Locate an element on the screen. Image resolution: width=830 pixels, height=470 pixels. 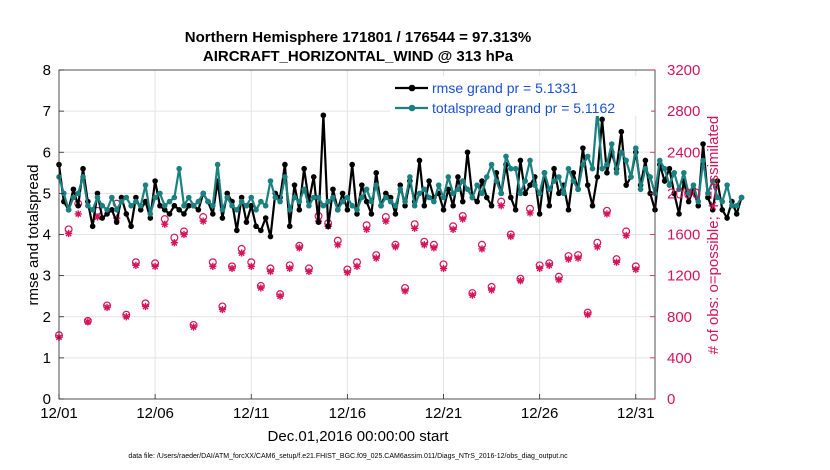
legend-box is located at coordinates (520, 96).